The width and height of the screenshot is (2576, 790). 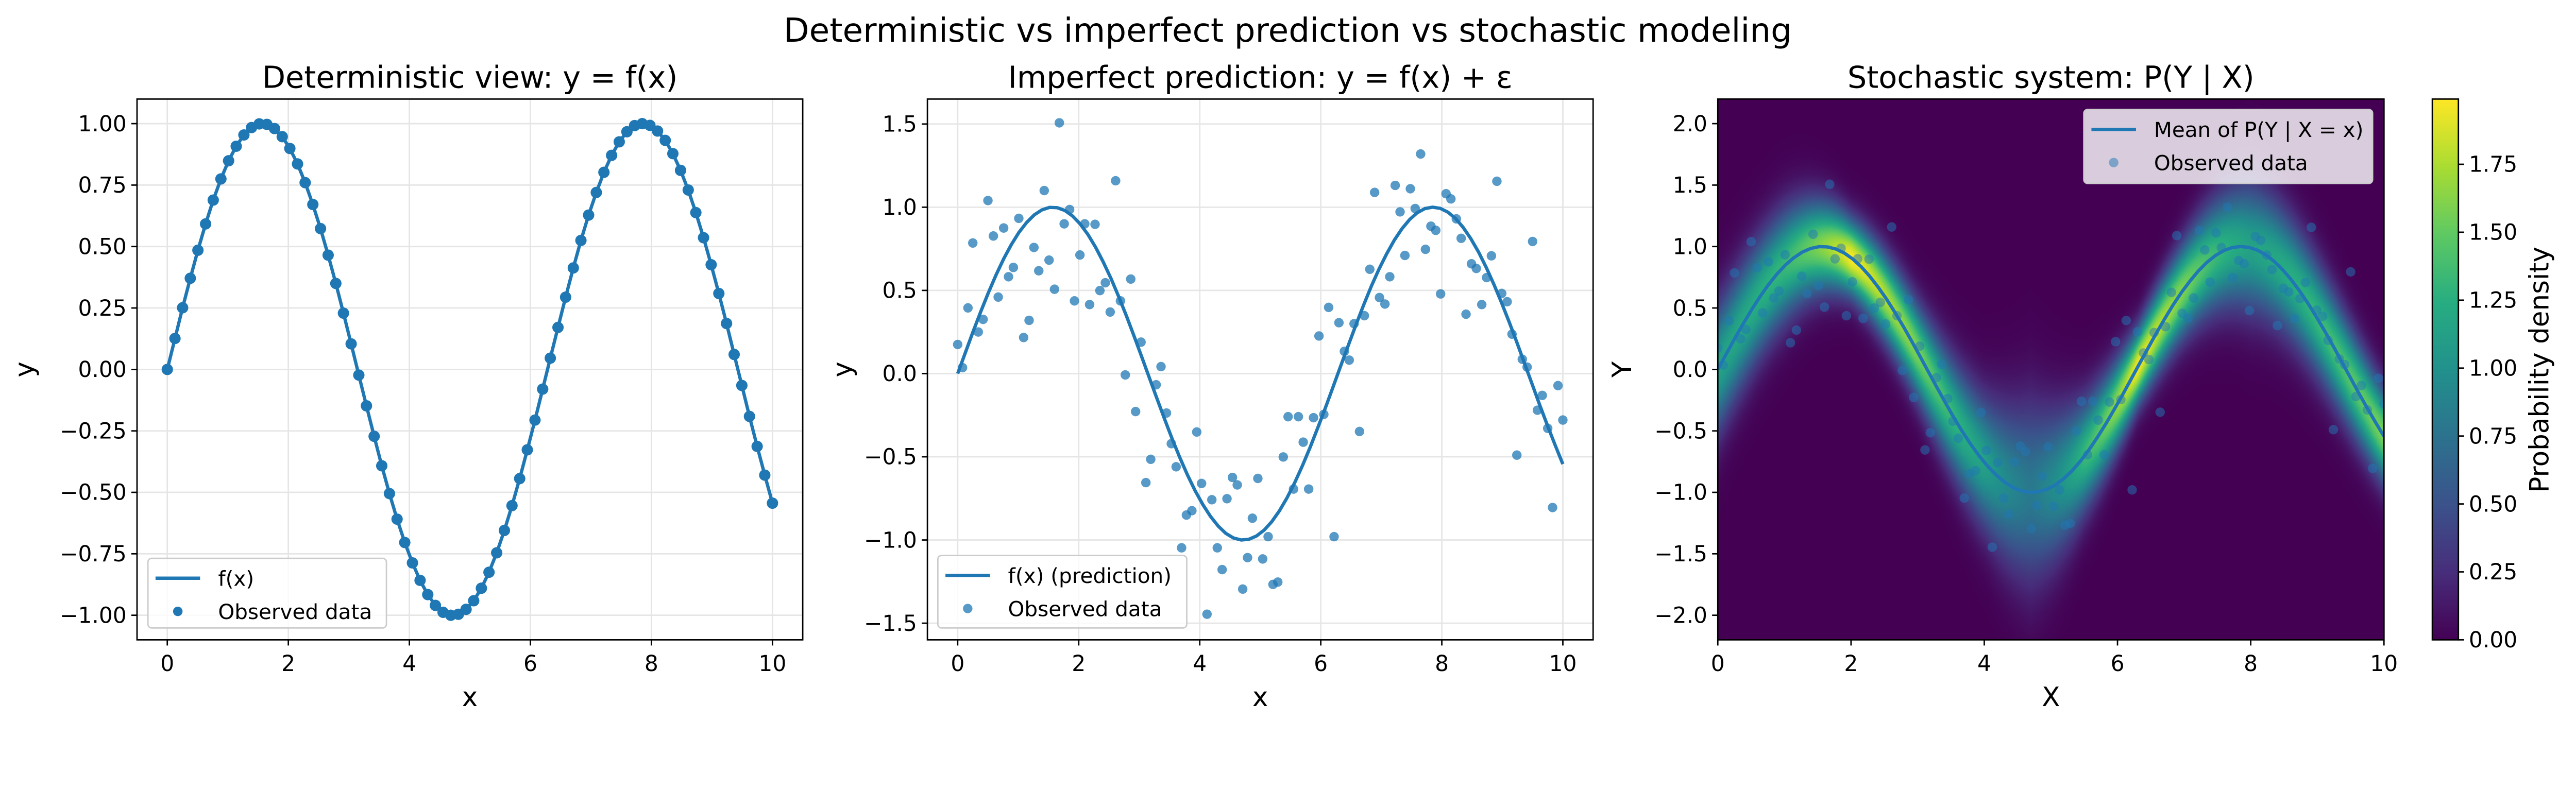 What do you see at coordinates (24, 370) in the screenshot?
I see `y-axis-label: y` at bounding box center [24, 370].